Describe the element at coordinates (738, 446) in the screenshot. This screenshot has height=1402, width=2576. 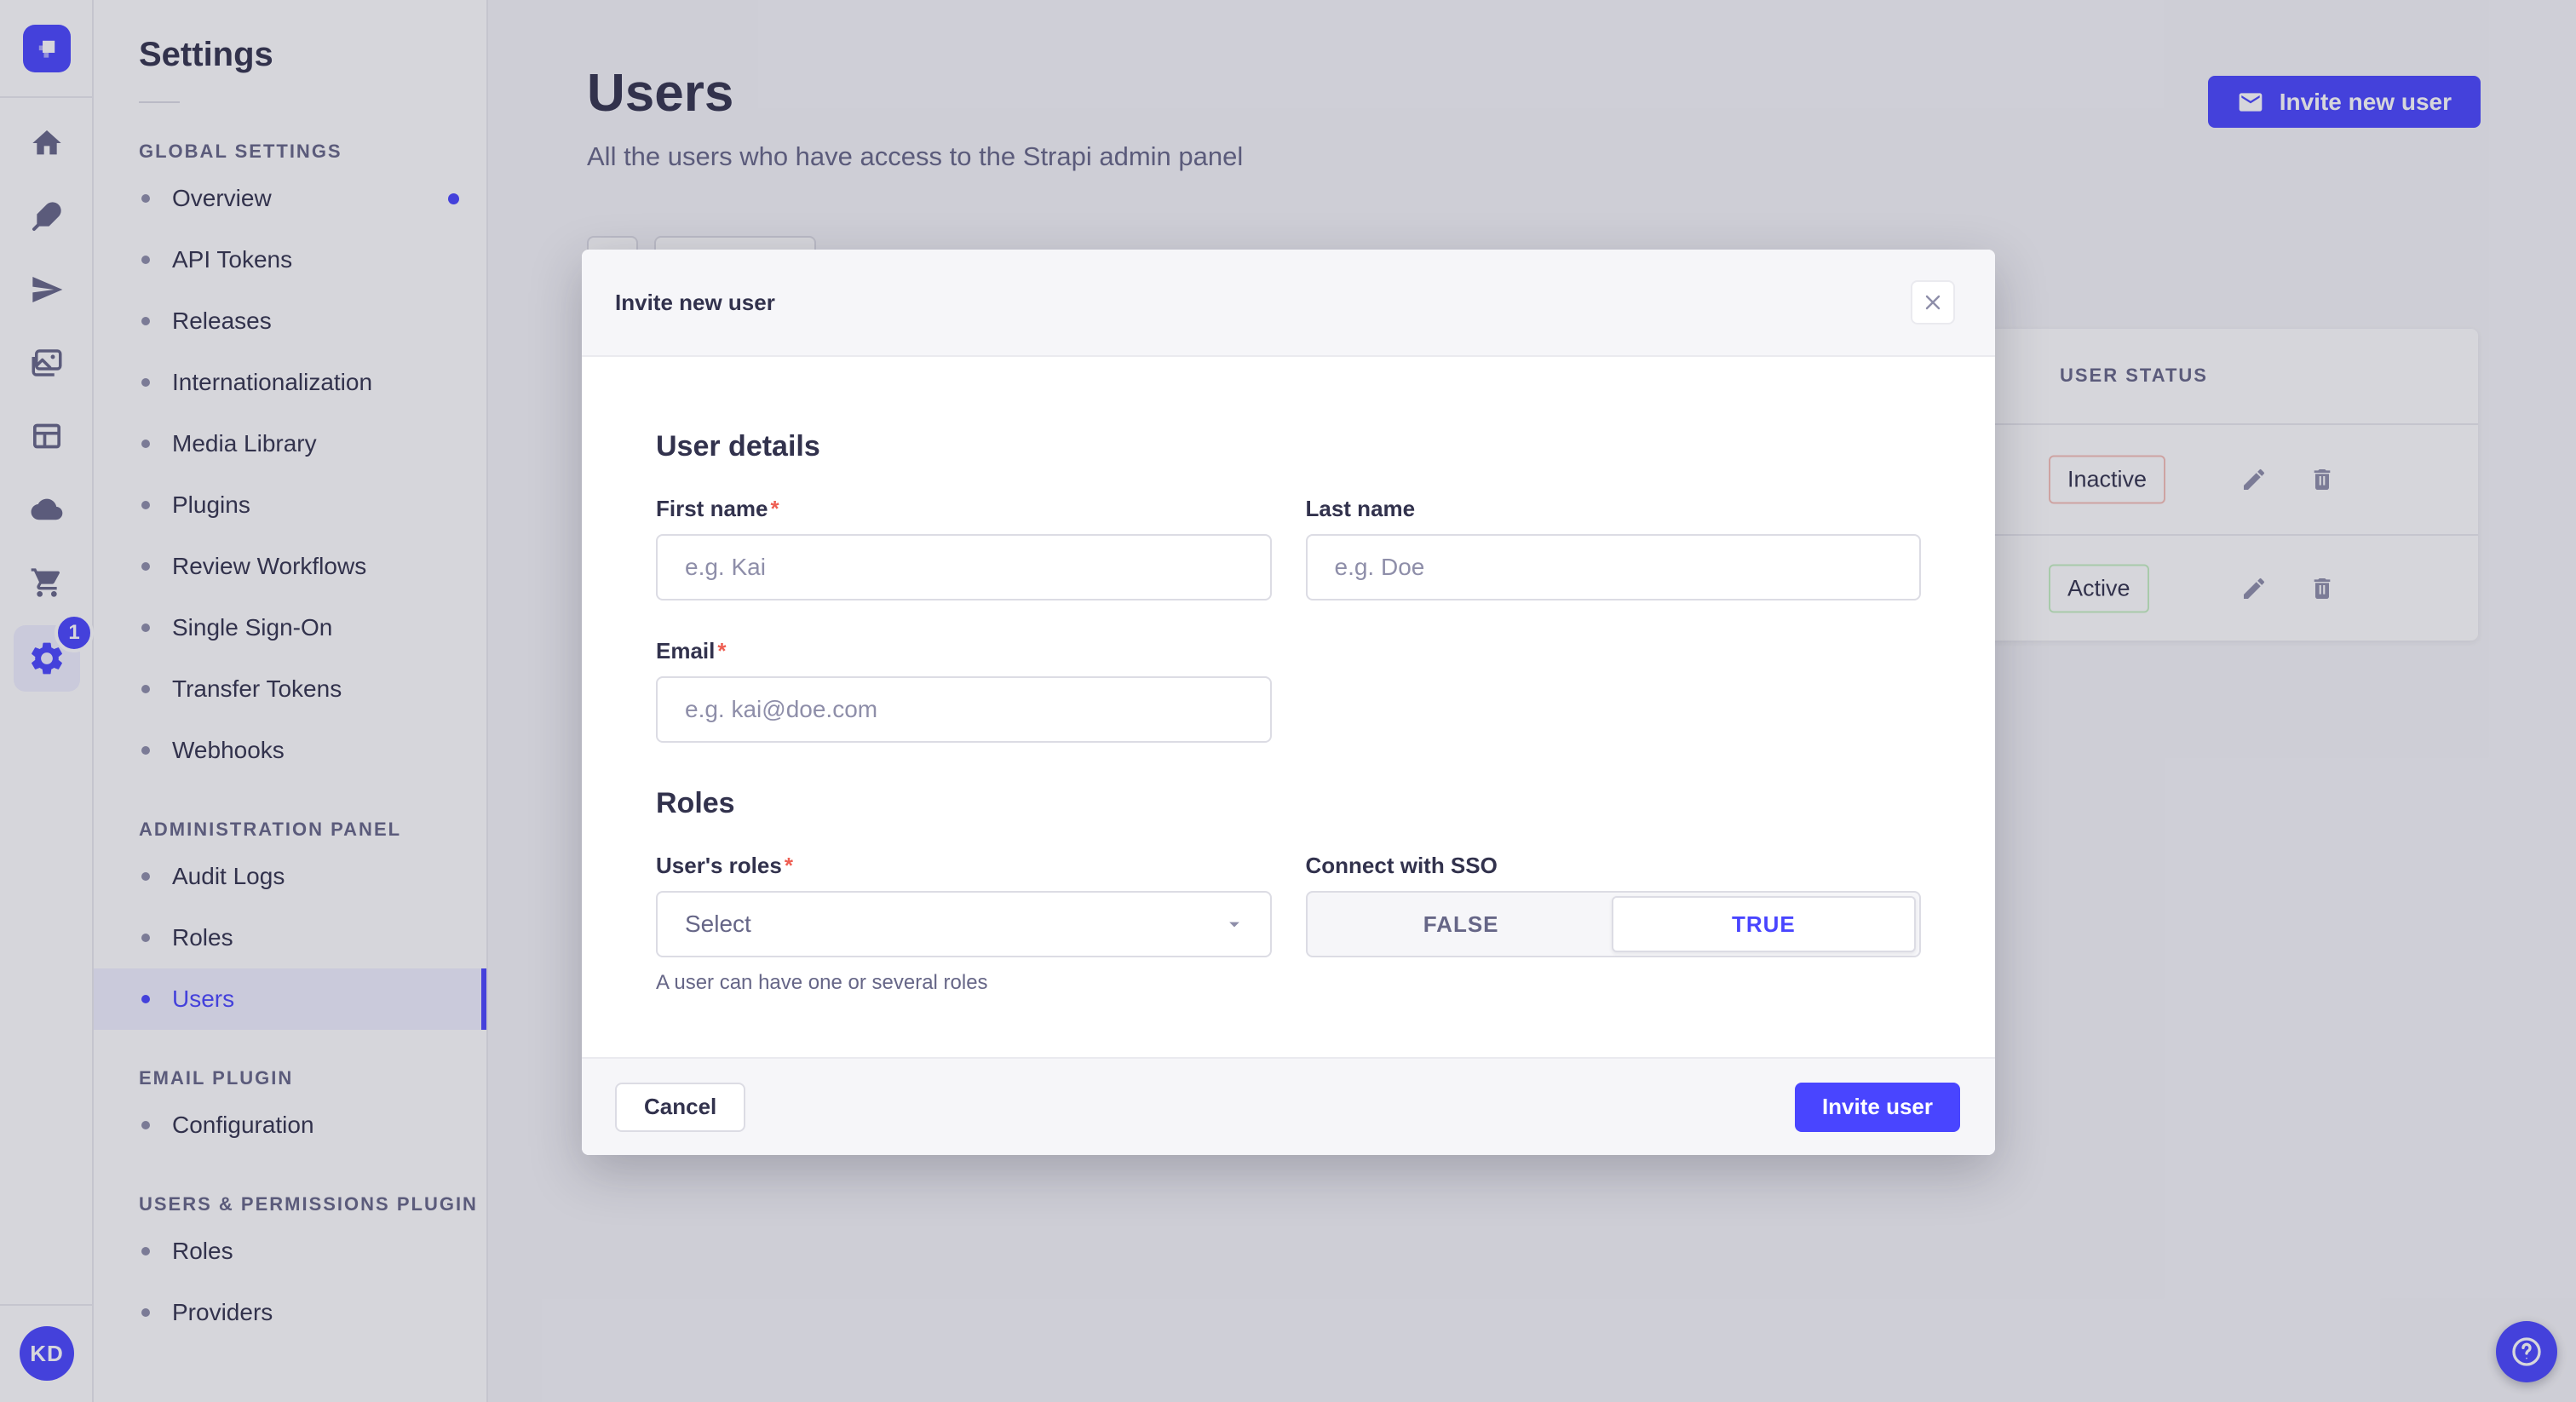
I see `section-user-details: User details` at that location.